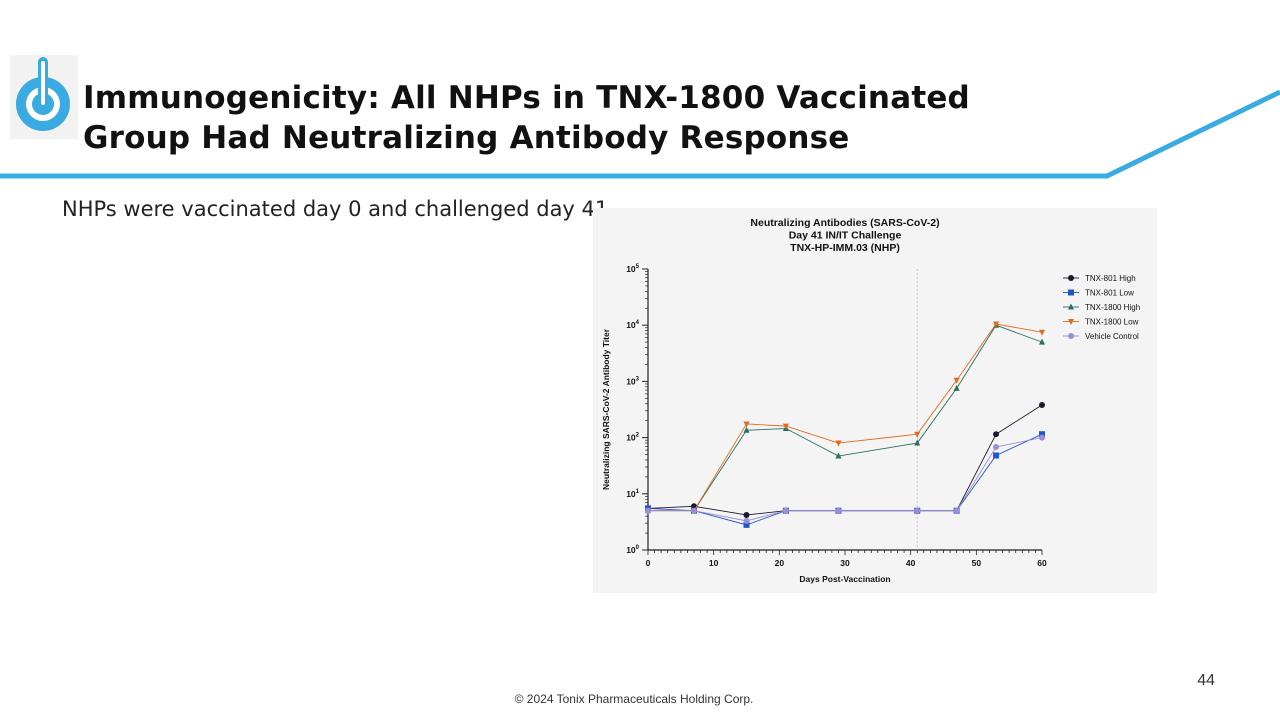 This screenshot has width=1280, height=719. Describe the element at coordinates (1071, 336) in the screenshot. I see `legend-marker-vehicle-control` at that location.